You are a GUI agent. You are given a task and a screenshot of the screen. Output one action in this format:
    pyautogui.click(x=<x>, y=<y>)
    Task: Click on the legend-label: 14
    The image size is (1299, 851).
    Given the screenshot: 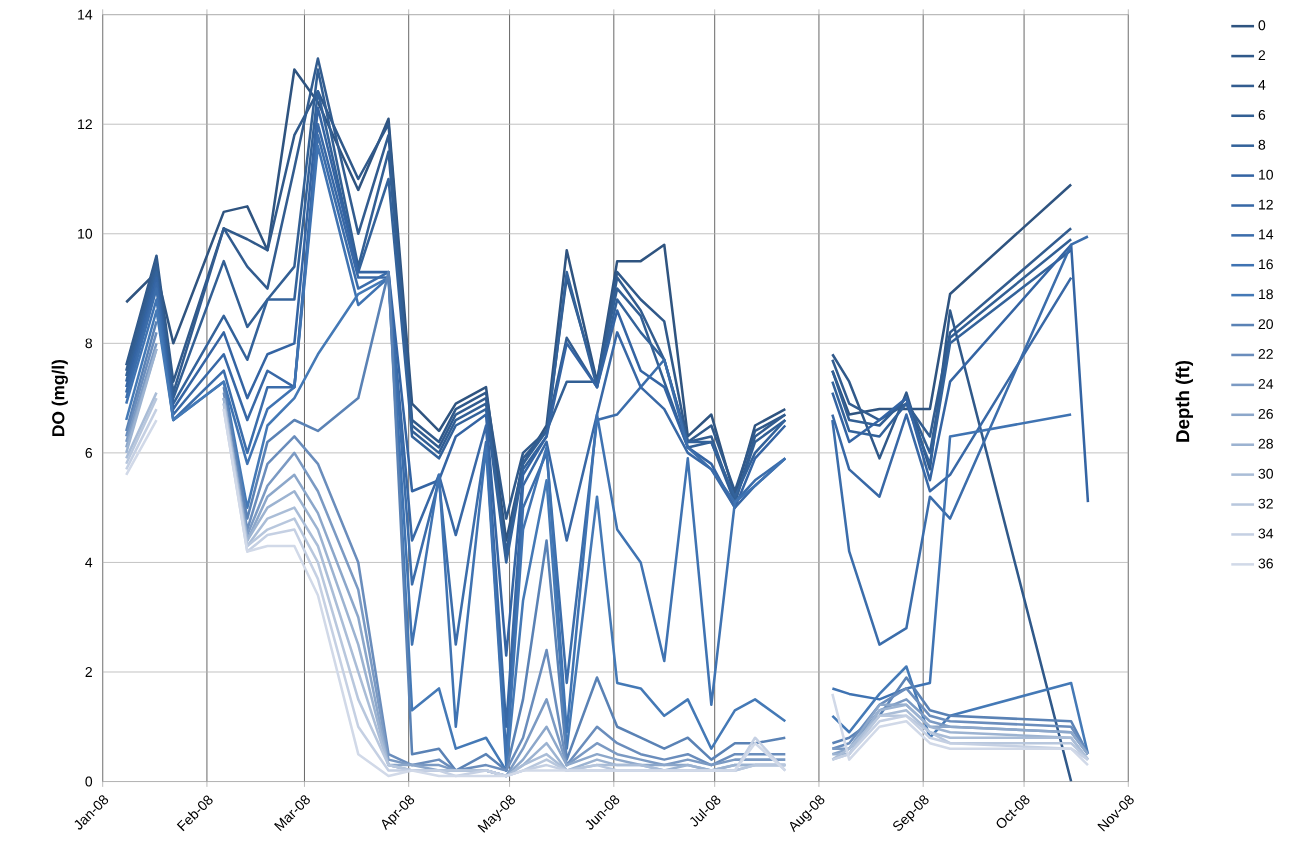 What is the action you would take?
    pyautogui.click(x=1266, y=234)
    